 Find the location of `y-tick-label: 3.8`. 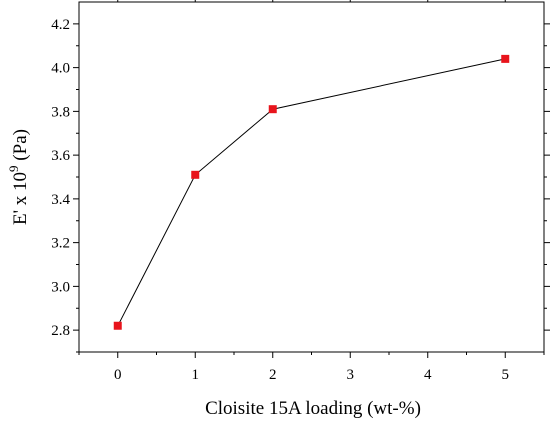

y-tick-label: 3.8 is located at coordinates (60, 112).